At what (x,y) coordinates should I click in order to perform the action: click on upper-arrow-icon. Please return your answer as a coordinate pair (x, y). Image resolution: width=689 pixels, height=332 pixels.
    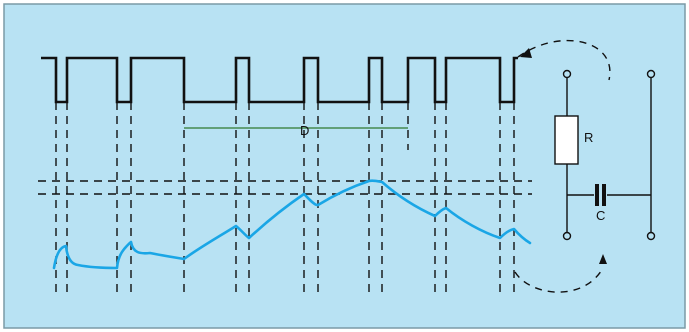
    Looking at the image, I should click on (526, 53).